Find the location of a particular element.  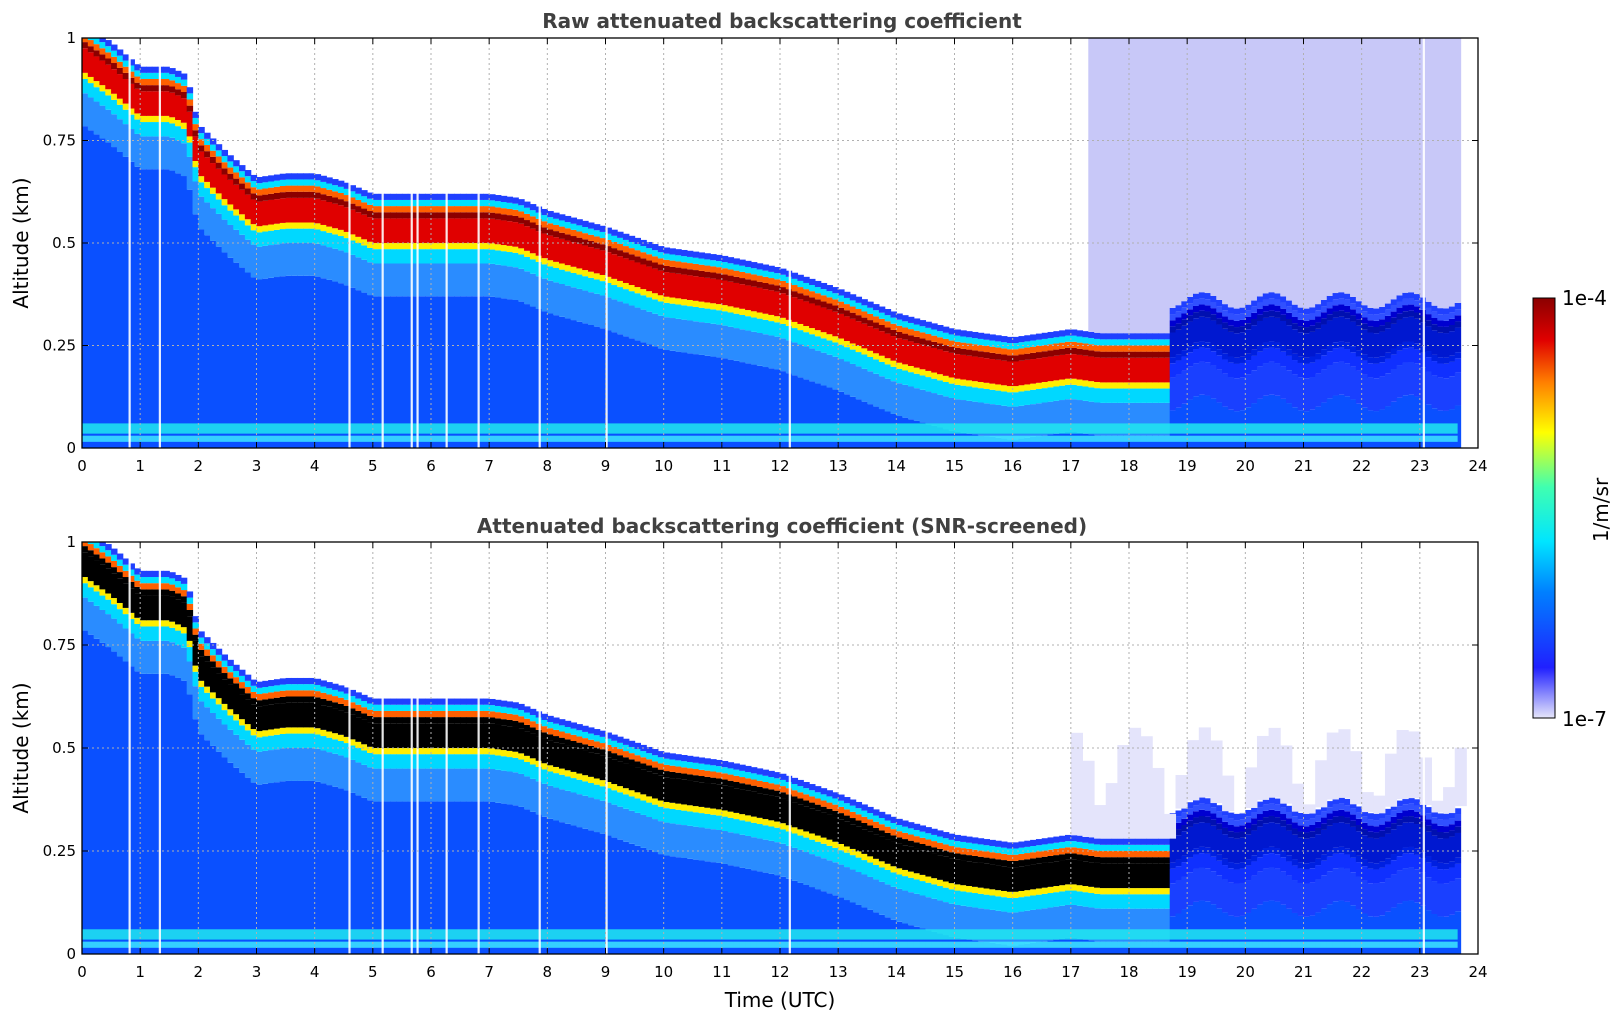

x-tick-label: 15 is located at coordinates (954, 972).